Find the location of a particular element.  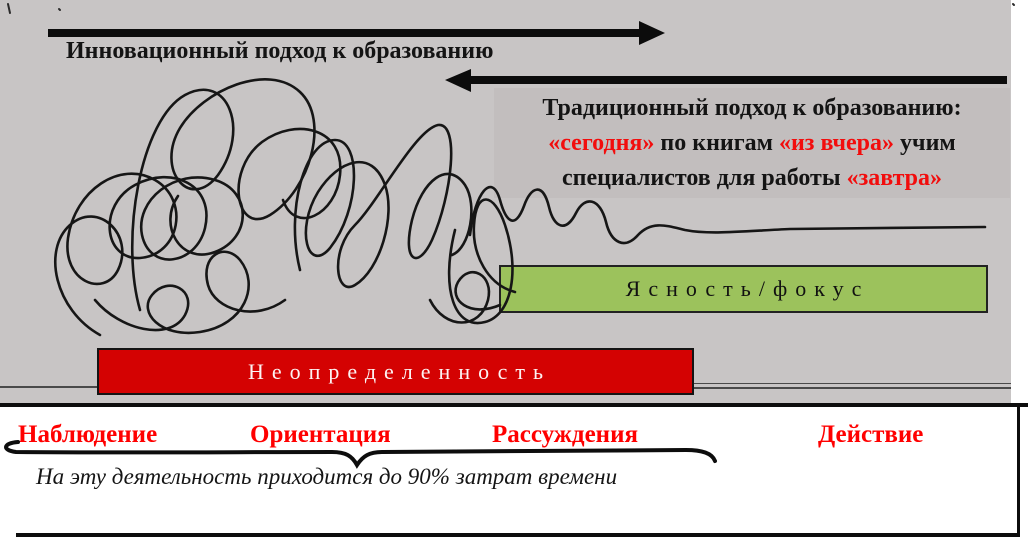

right-horizon-line-lower is located at coordinates (852, 388).